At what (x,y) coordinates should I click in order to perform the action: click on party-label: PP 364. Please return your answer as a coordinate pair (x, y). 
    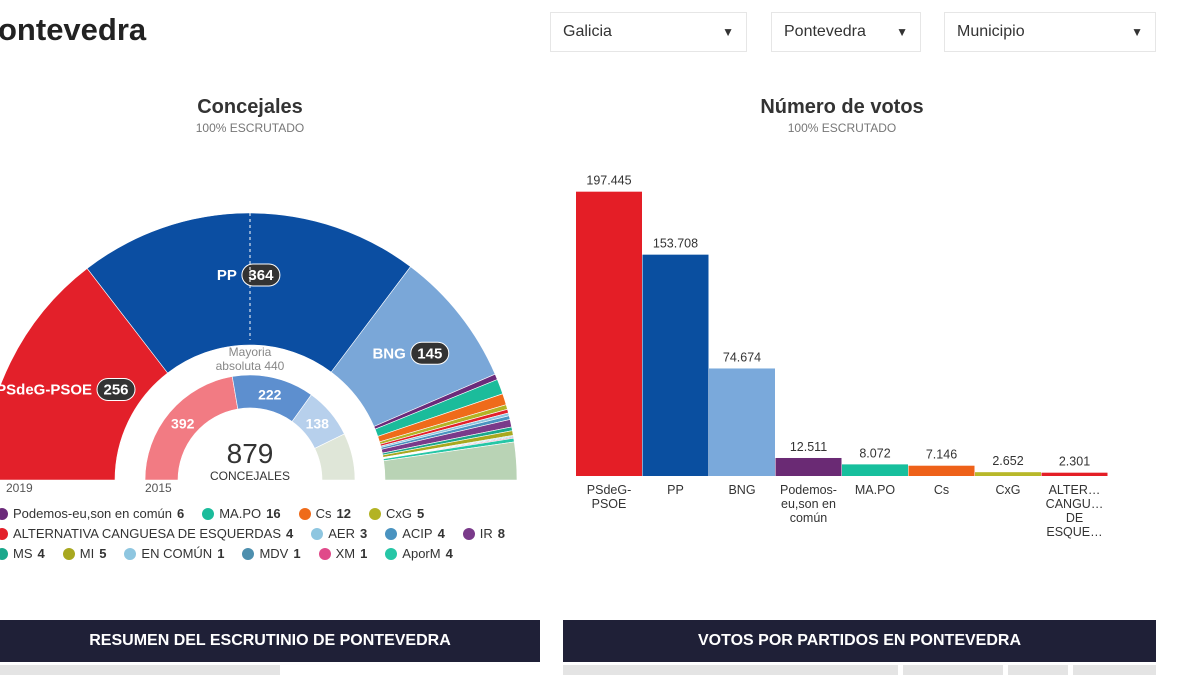
    Looking at the image, I should click on (249, 275).